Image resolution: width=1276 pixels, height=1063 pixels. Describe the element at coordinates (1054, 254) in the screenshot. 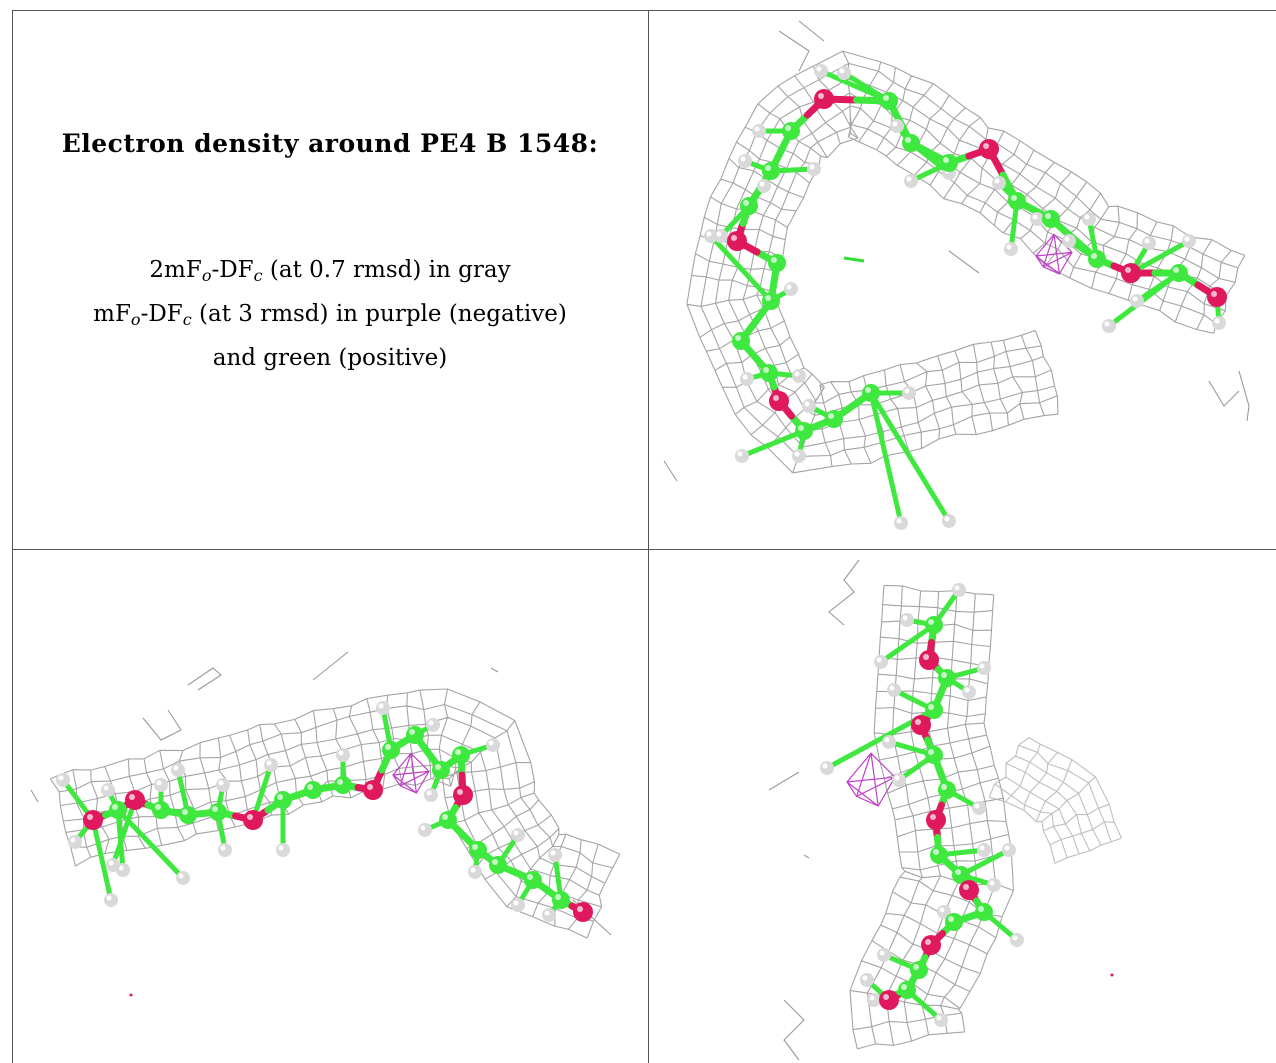

I see `negative-difference-density` at that location.